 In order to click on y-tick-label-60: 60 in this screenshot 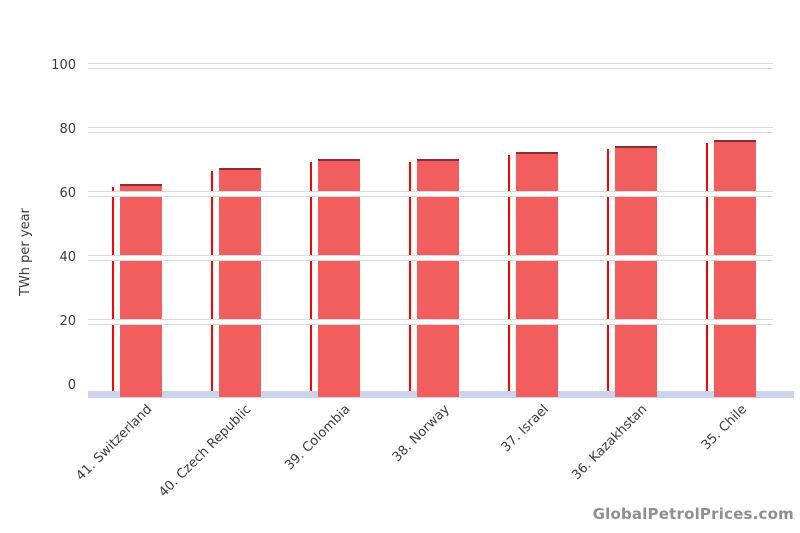, I will do `click(67, 193)`.